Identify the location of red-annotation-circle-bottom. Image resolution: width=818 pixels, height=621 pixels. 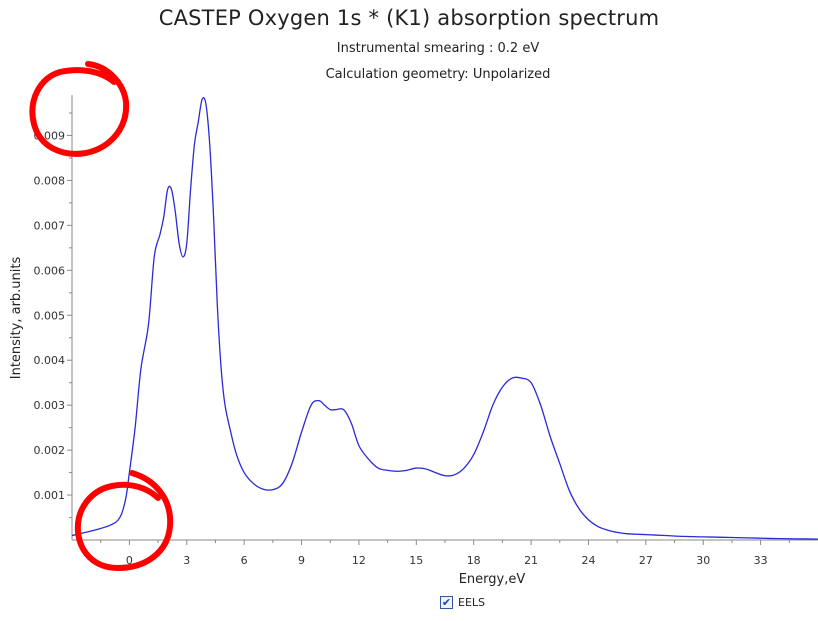
(124, 520).